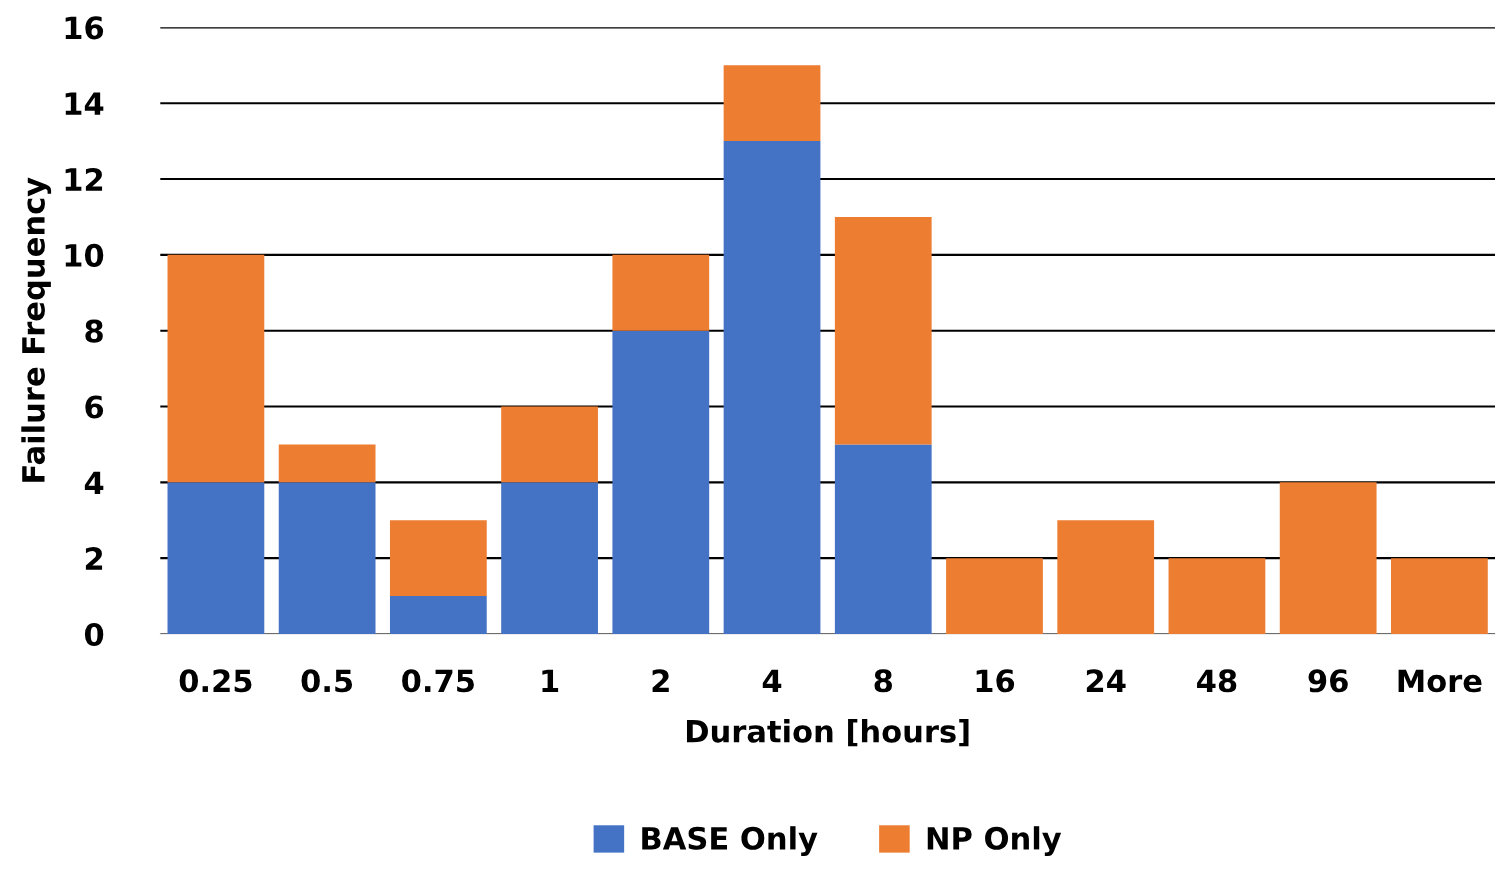 Image resolution: width=1498 pixels, height=883 pixels. Describe the element at coordinates (550, 680) in the screenshot. I see `x-tick-label: 1` at that location.